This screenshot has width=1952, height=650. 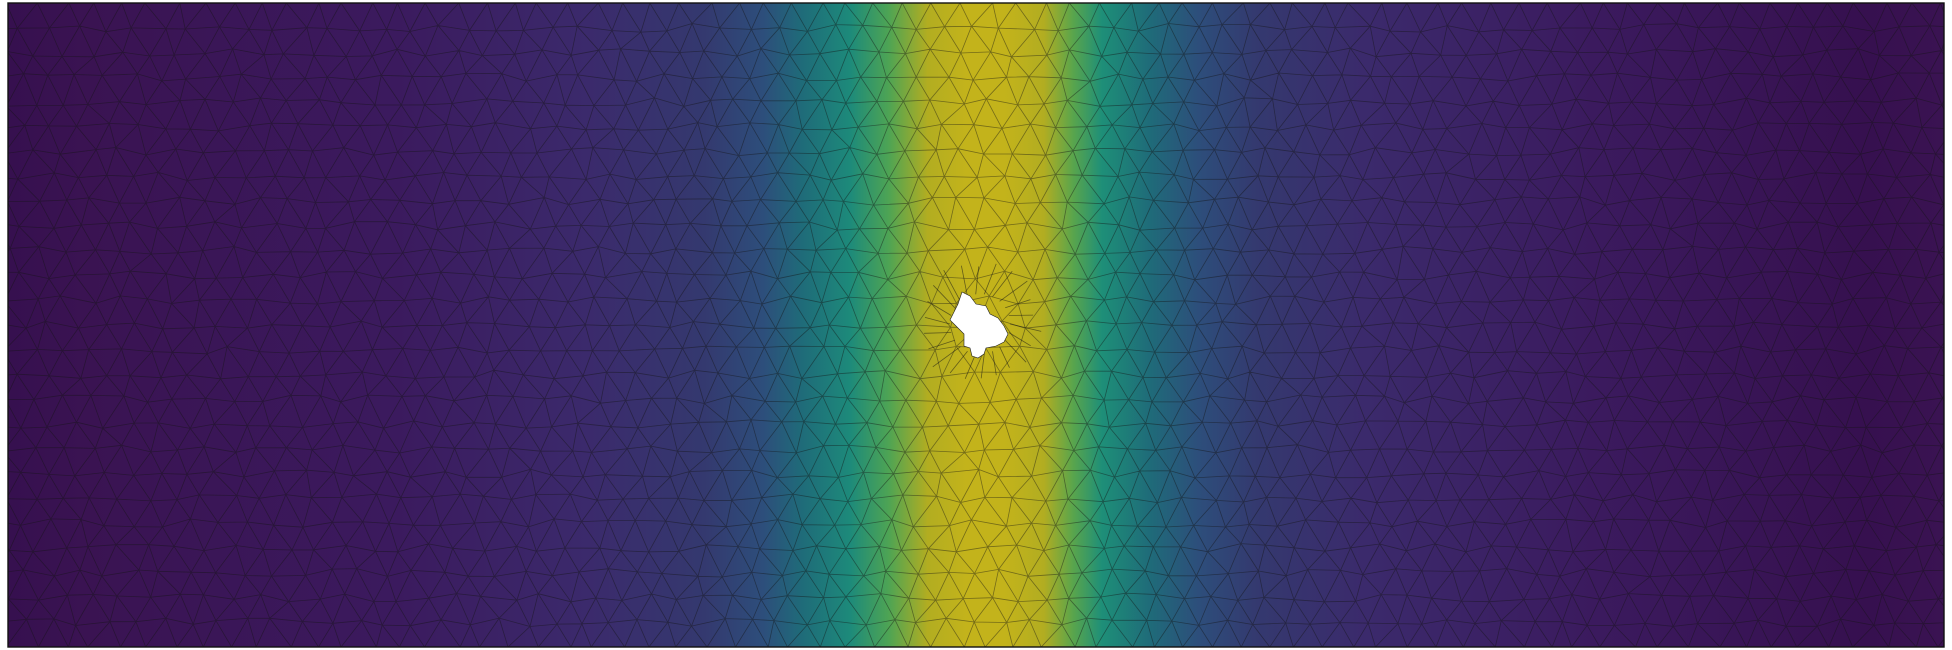 What do you see at coordinates (979, 325) in the screenshot?
I see `central-hole` at bounding box center [979, 325].